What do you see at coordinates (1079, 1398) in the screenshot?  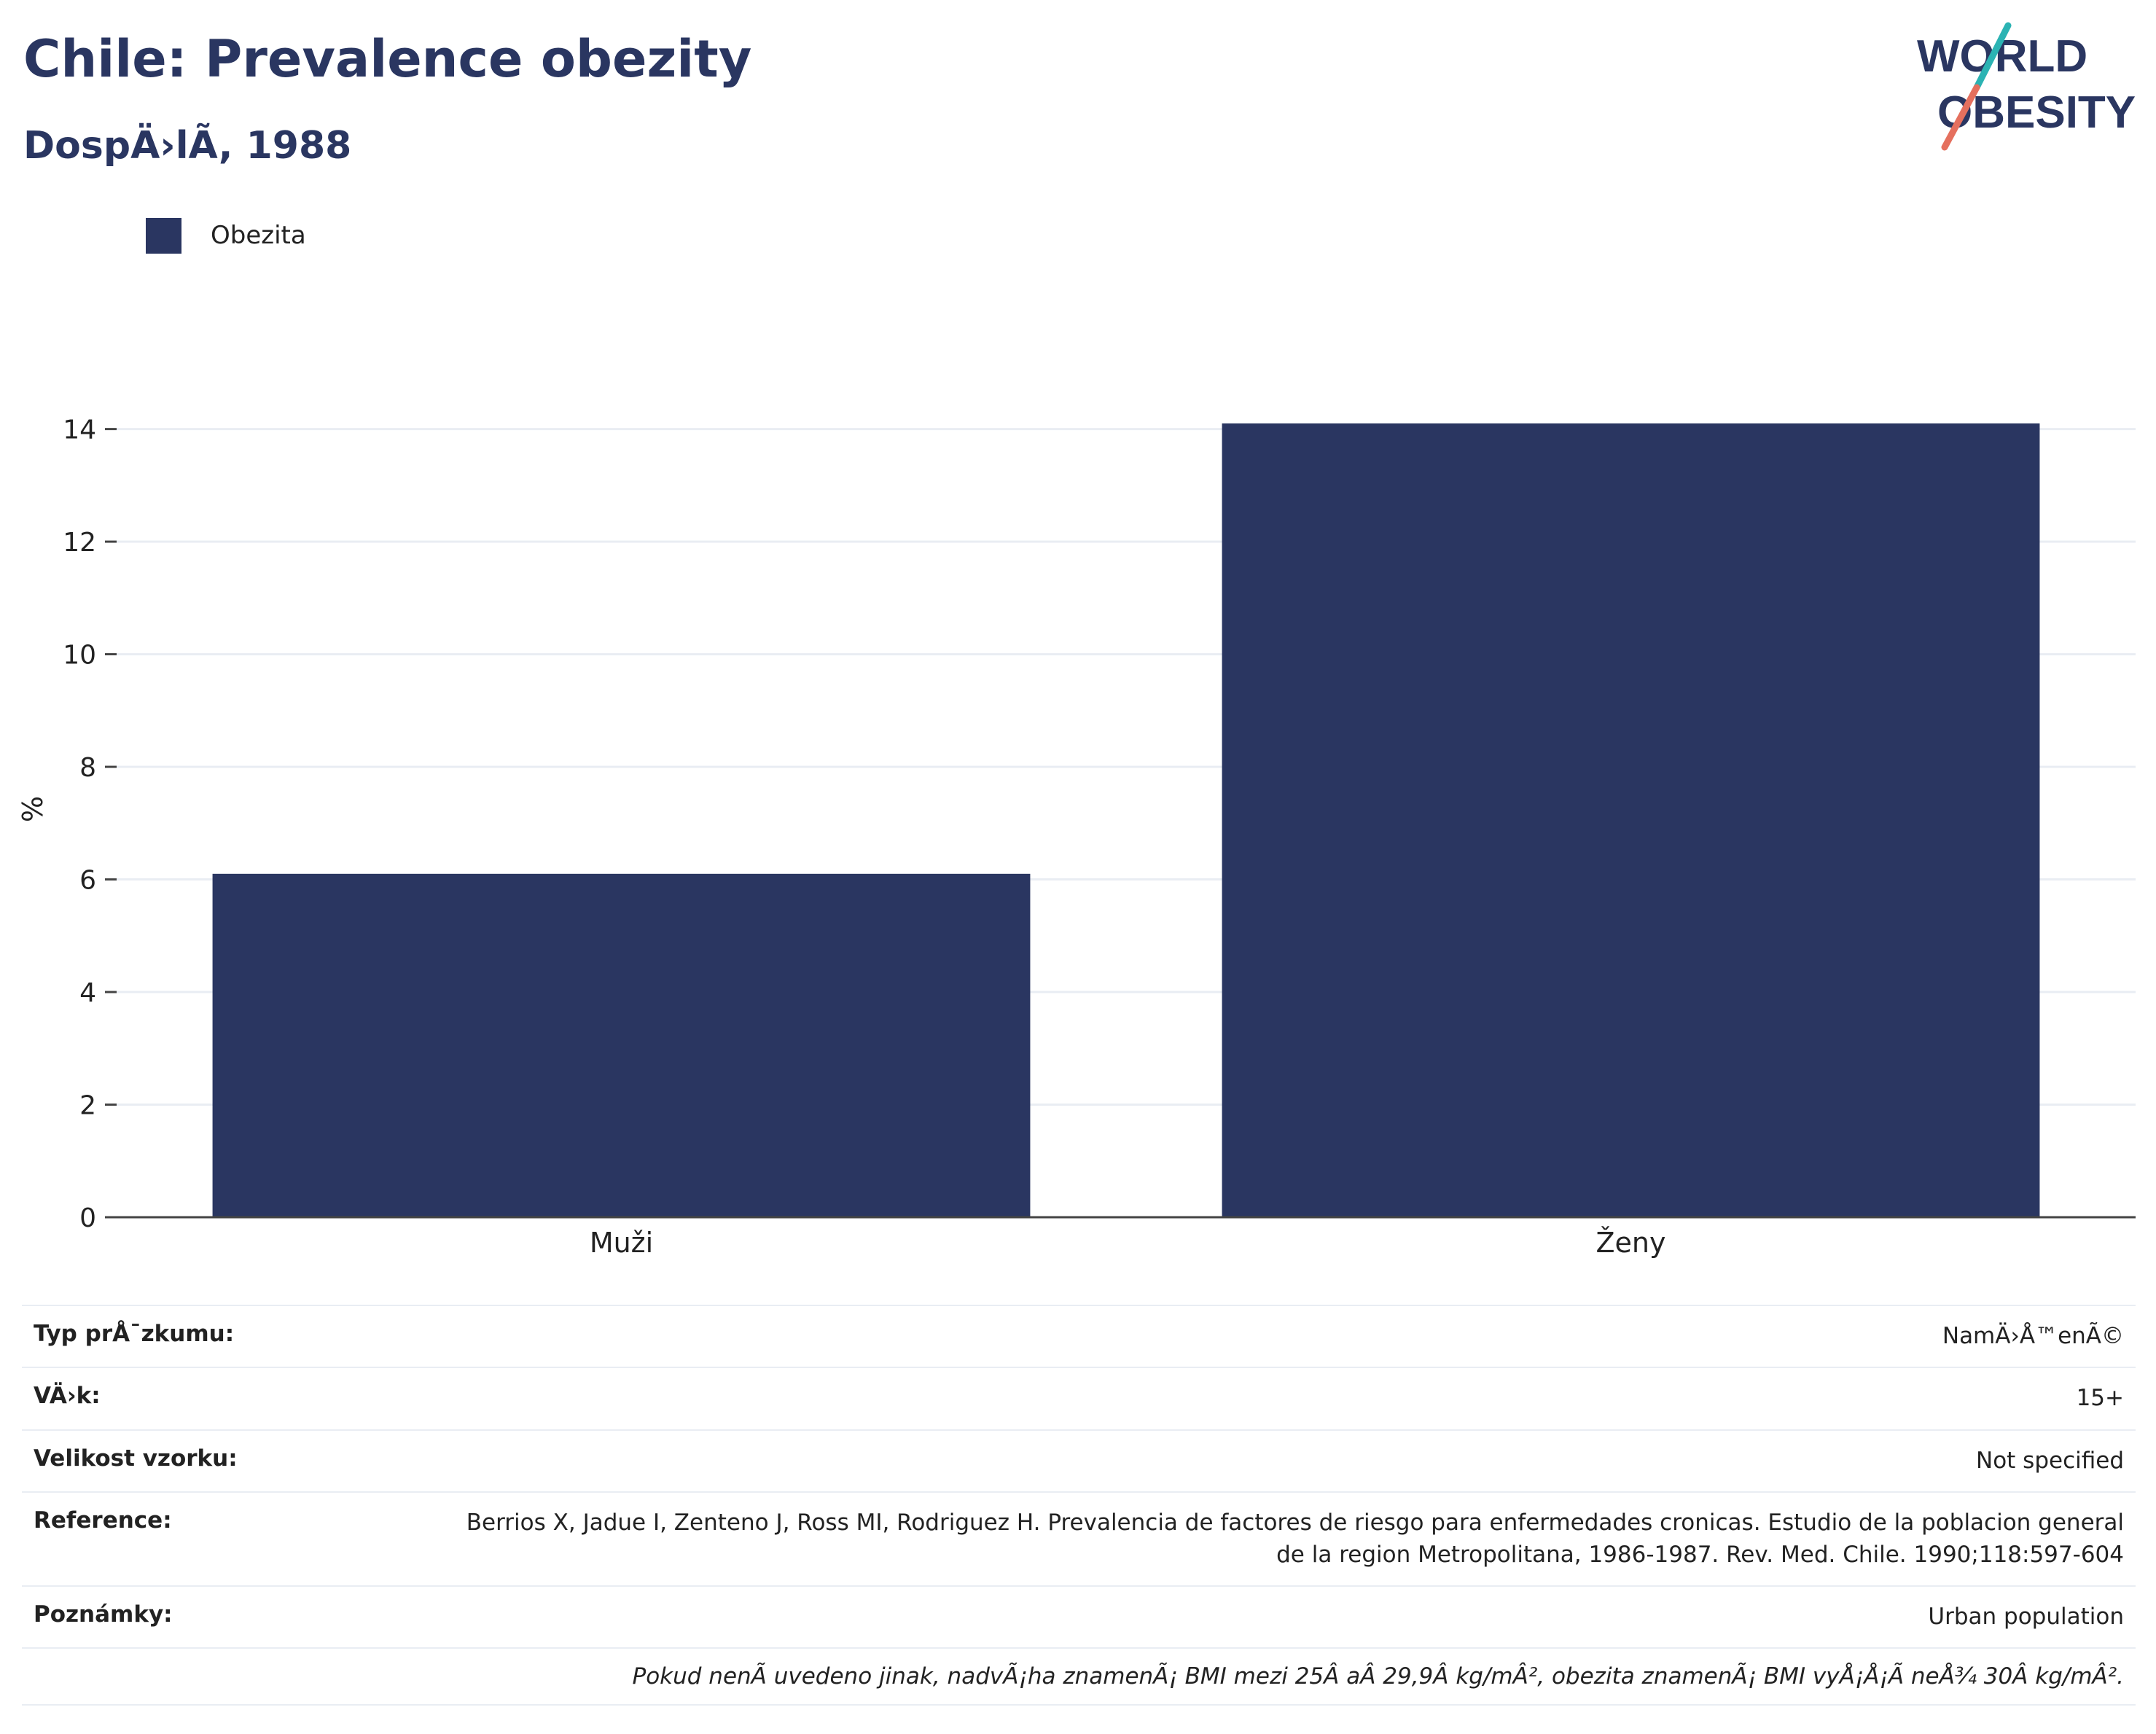 I see `info-row: VÄ›k: 15+` at bounding box center [1079, 1398].